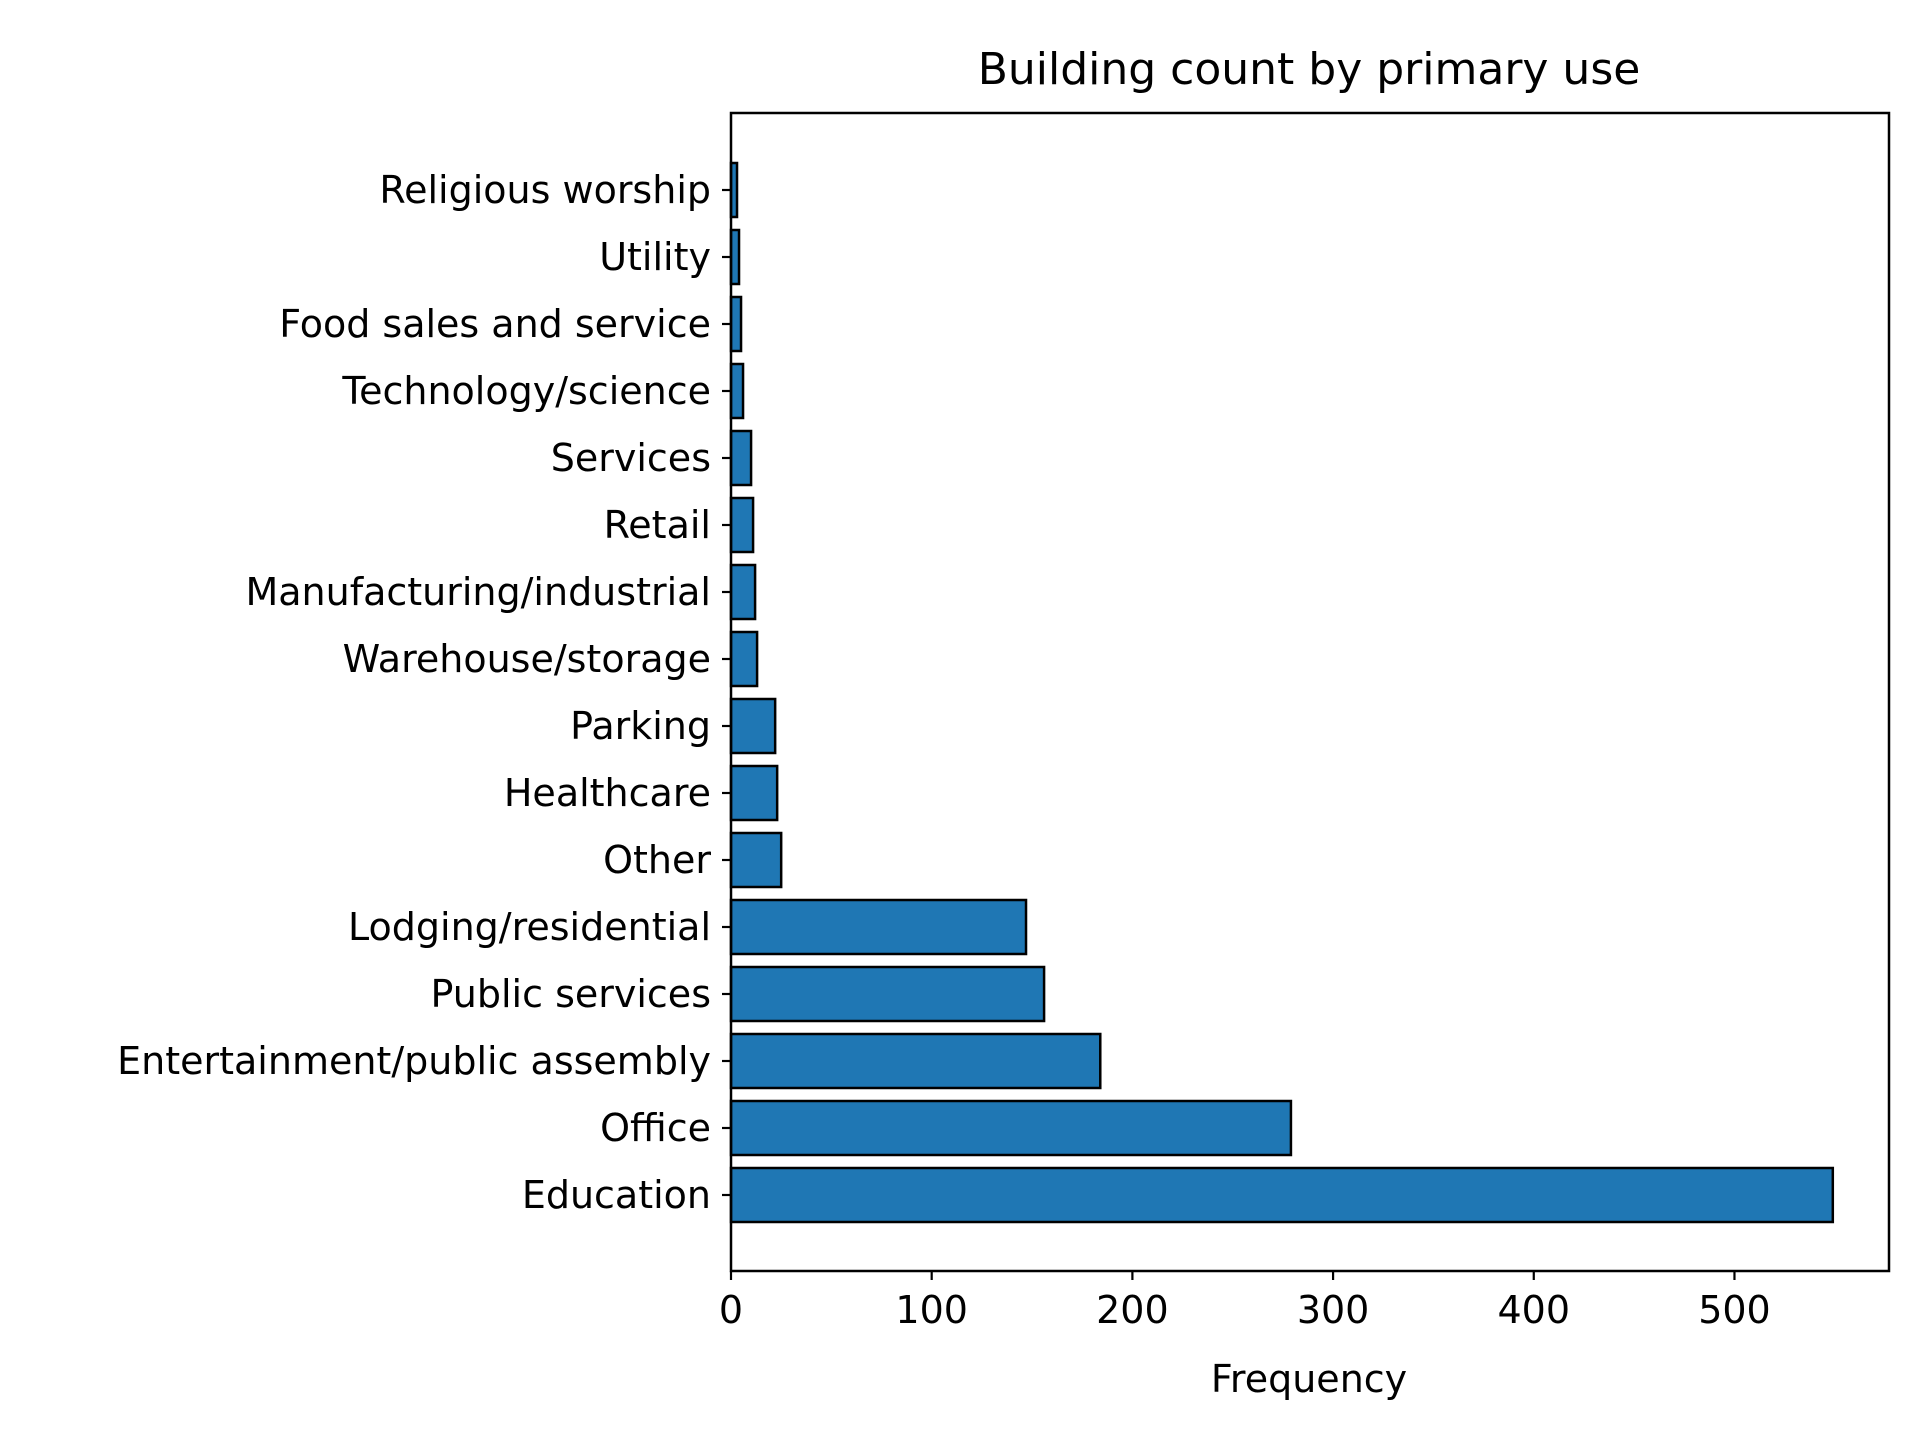 The image size is (1920, 1444). I want to click on x-tick-label: 0, so click(731, 1310).